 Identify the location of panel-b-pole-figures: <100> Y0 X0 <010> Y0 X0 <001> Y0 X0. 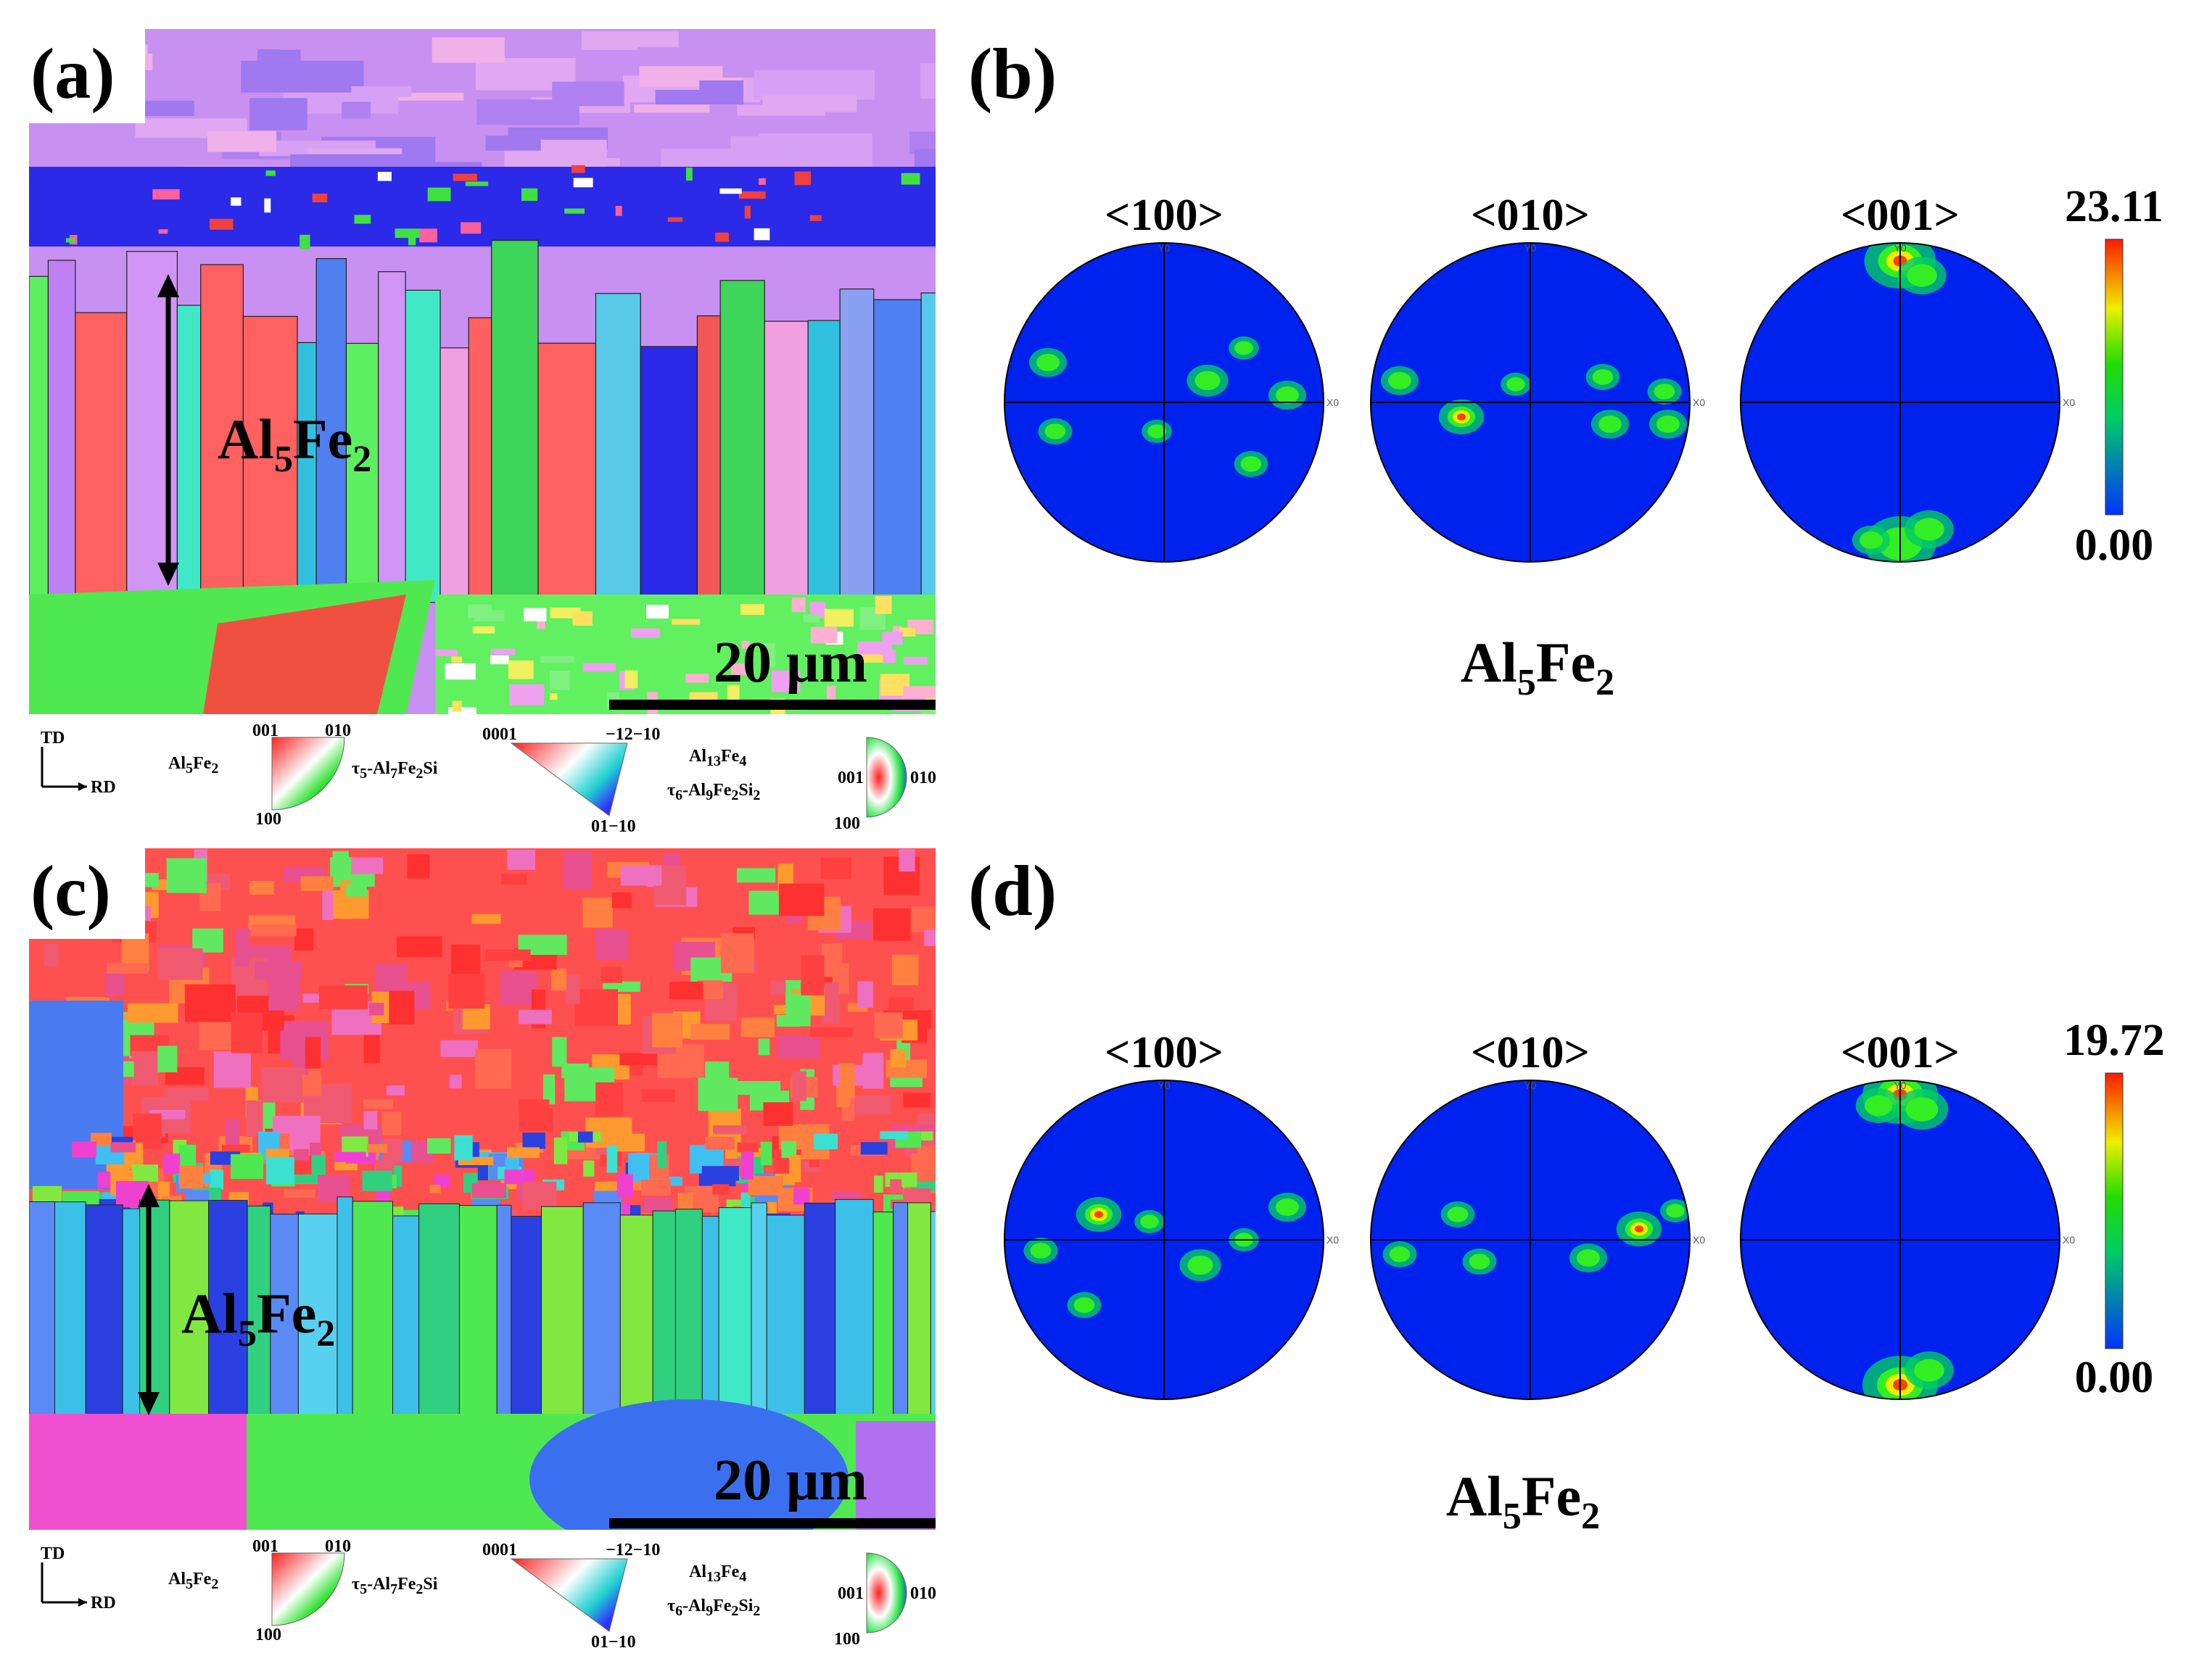
(1539, 377).